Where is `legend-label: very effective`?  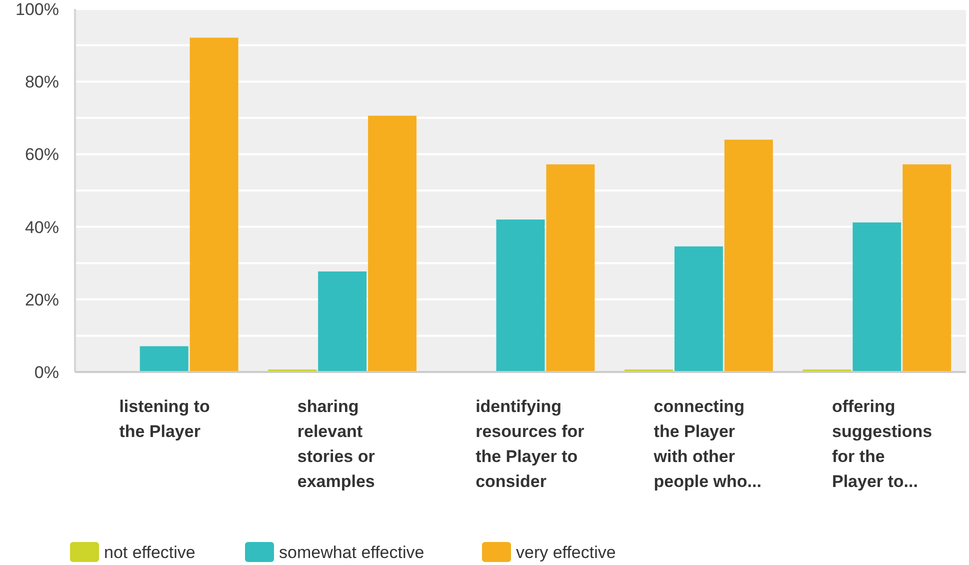 legend-label: very effective is located at coordinates (566, 552).